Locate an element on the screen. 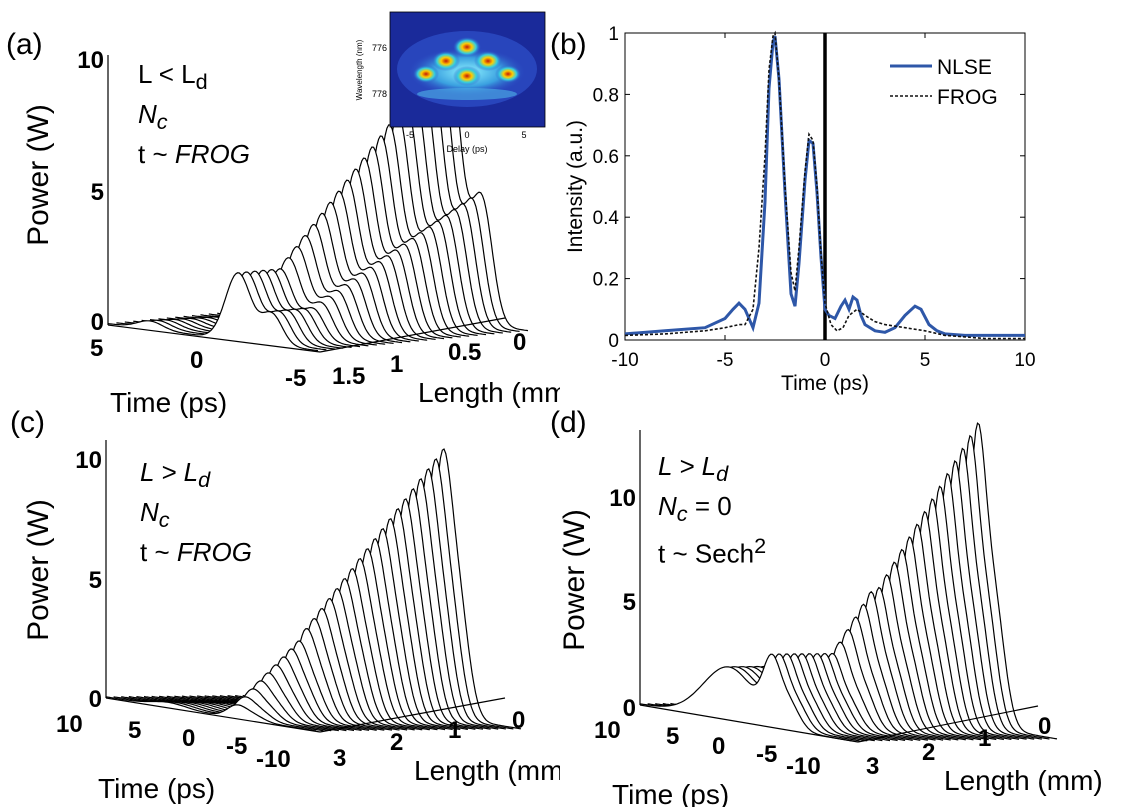 The height and width of the screenshot is (807, 1132). panel-a-length-tick-1_5: 1.5 is located at coordinates (348, 376).